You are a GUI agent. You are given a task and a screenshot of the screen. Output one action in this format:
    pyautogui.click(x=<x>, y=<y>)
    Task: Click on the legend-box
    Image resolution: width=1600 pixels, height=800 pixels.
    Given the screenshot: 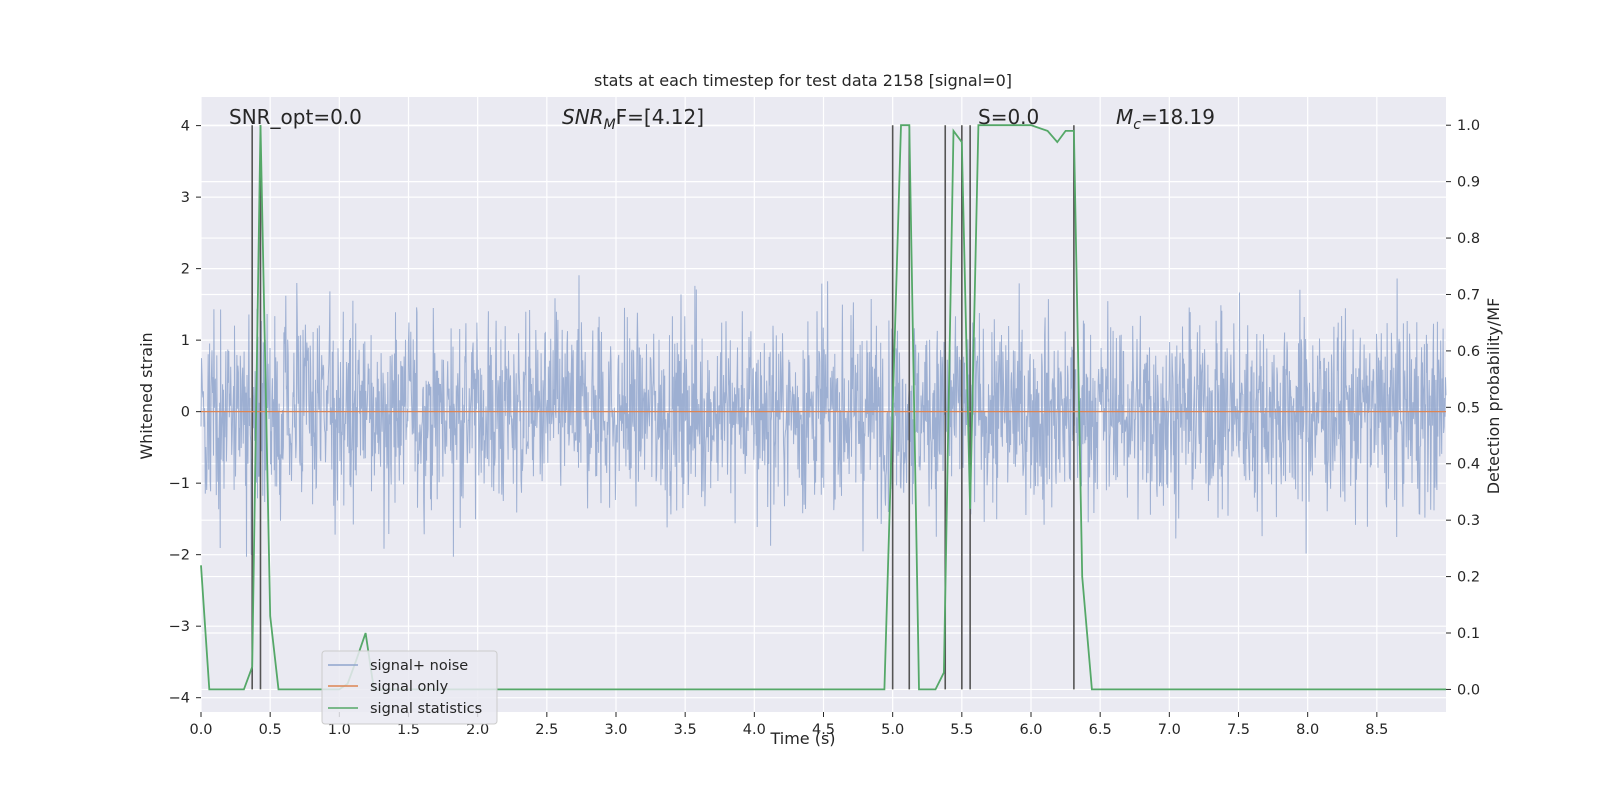 What is the action you would take?
    pyautogui.click(x=409, y=687)
    